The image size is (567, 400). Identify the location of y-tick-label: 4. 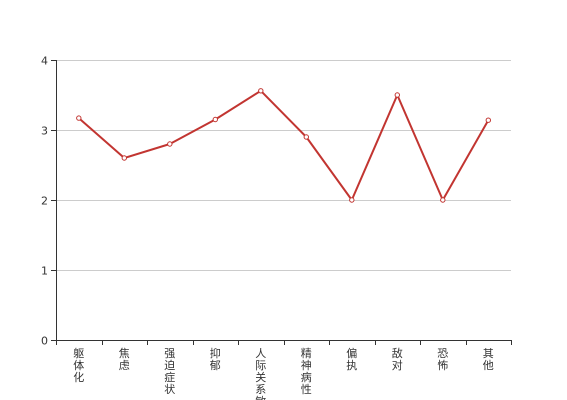
(44, 61).